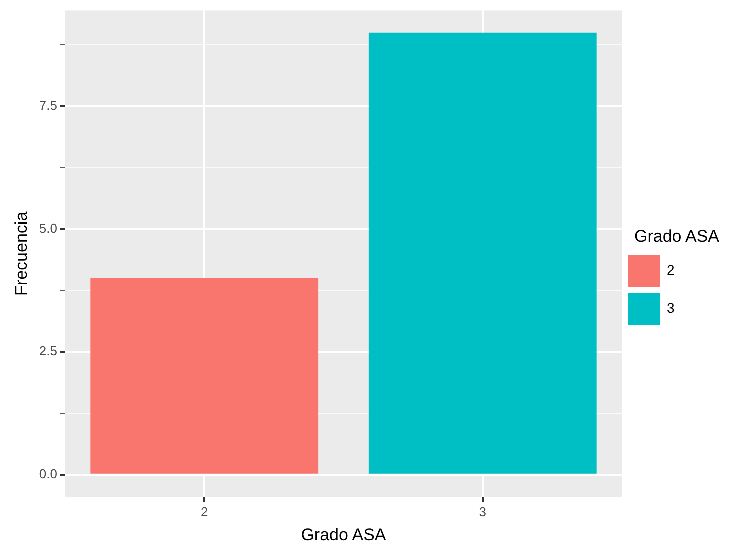 This screenshot has height=554, width=744. What do you see at coordinates (48, 228) in the screenshot?
I see `y-tick-label: 5.0` at bounding box center [48, 228].